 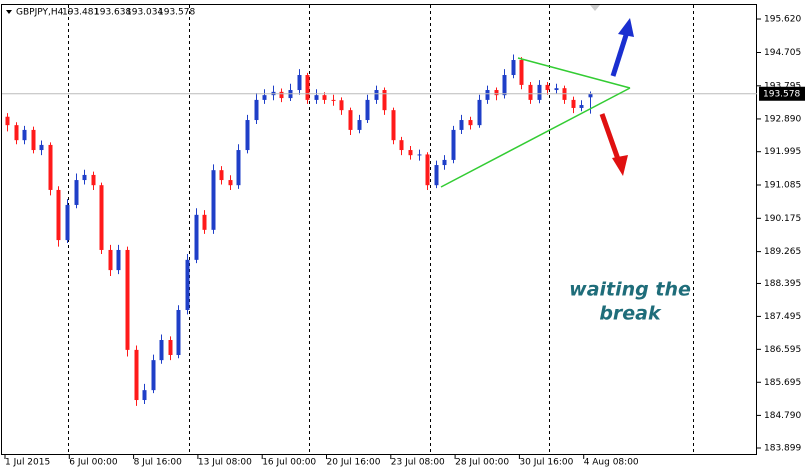 I want to click on x-tick-label: 20 Jul 16:00, so click(x=354, y=463).